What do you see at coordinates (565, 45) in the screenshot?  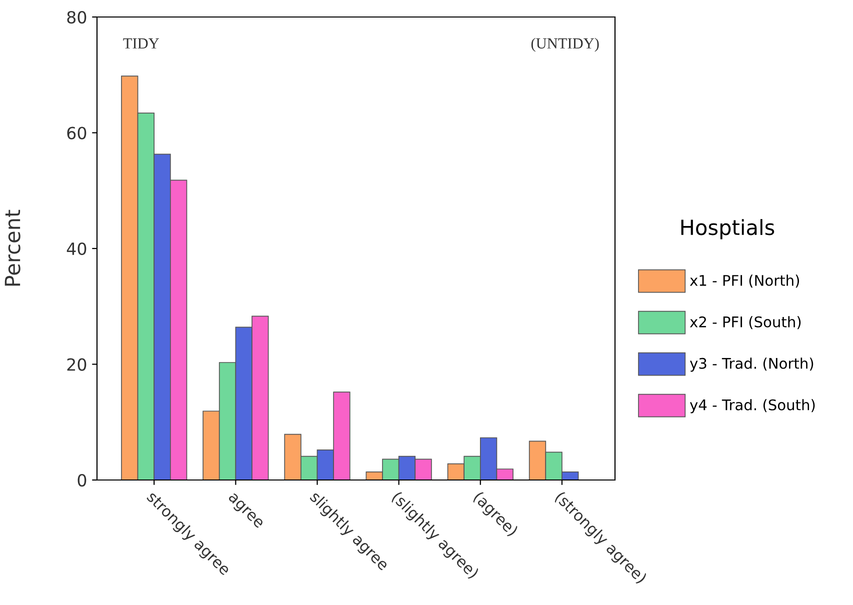 I see `annotation: (UNTIDY)` at bounding box center [565, 45].